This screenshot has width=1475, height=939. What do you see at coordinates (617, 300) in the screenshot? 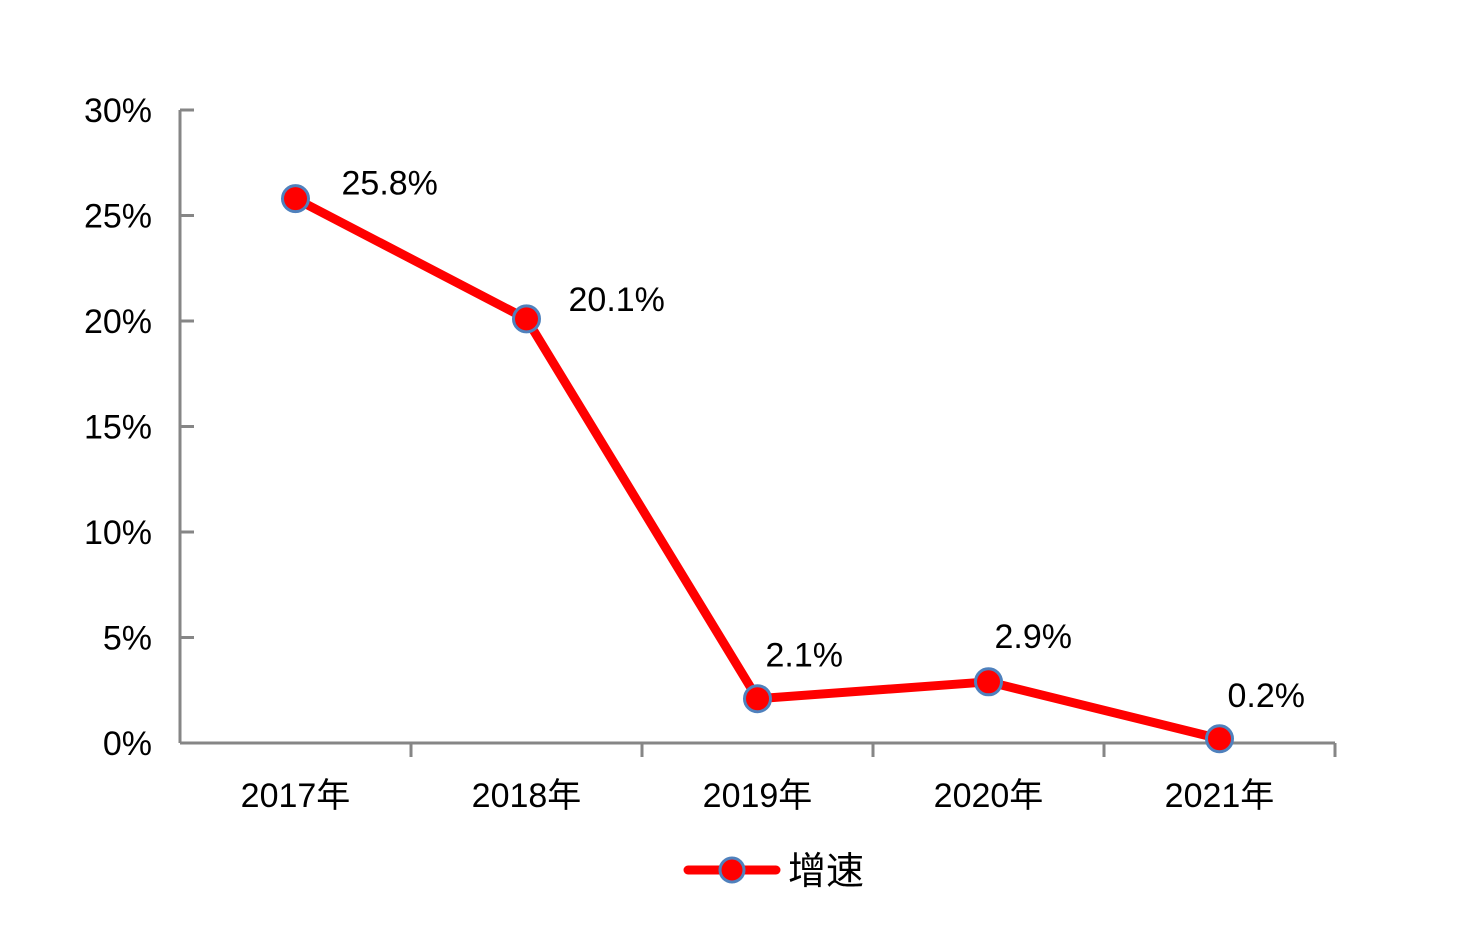
I see `data-label: 20.1%` at bounding box center [617, 300].